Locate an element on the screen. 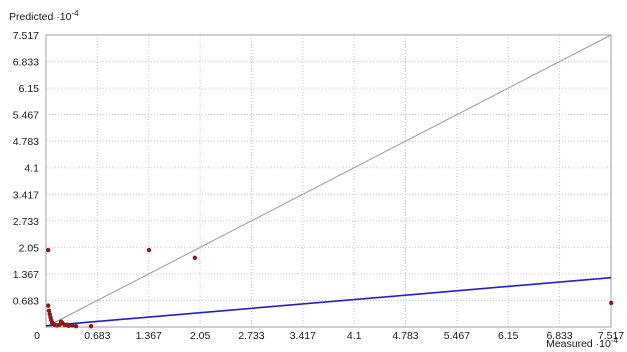 Image resolution: width=627 pixels, height=352 pixels. x-tick-label: 5.467 is located at coordinates (457, 336).